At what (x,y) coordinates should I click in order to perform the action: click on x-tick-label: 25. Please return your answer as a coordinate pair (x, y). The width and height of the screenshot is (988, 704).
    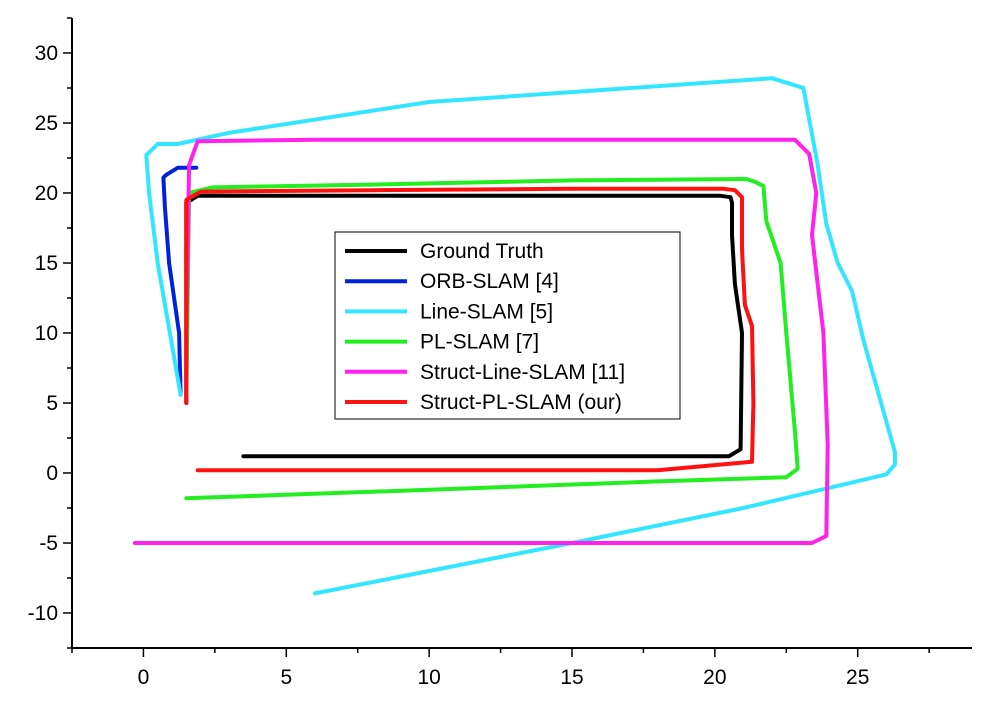
    Looking at the image, I should click on (857, 677).